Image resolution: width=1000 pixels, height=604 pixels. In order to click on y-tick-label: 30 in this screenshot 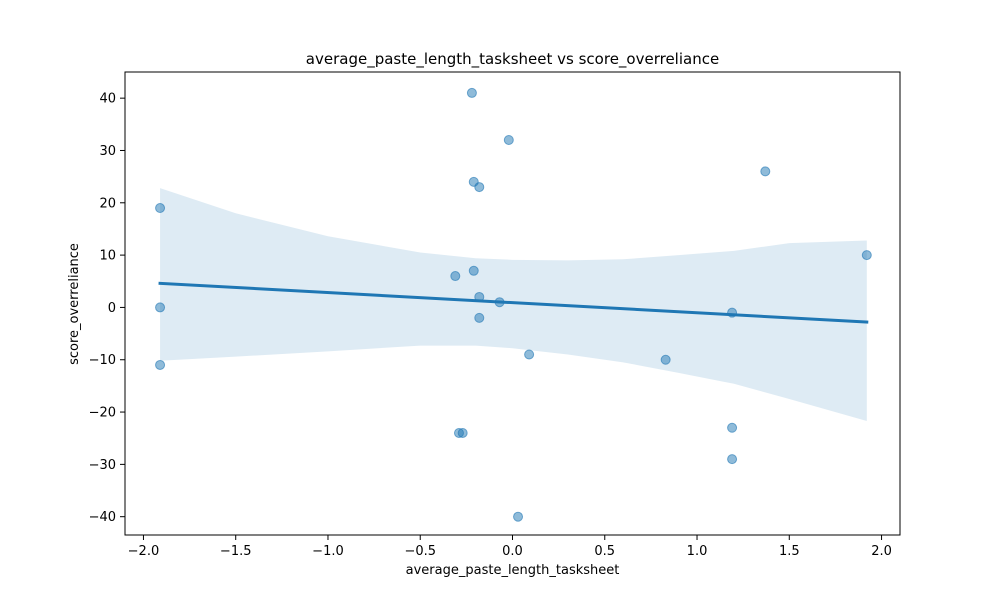, I will do `click(107, 151)`.